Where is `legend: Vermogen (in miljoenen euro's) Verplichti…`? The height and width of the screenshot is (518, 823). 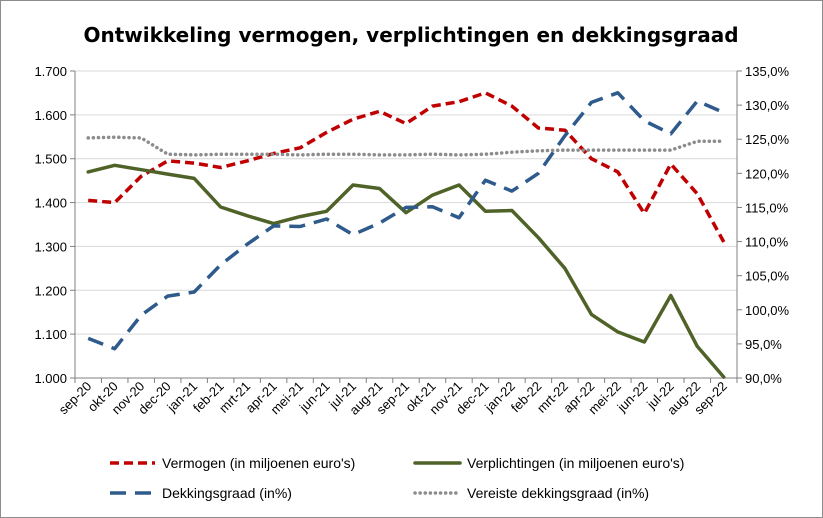
legend: Vermogen (in miljoenen euro's) Verplichti… is located at coordinates (397, 478).